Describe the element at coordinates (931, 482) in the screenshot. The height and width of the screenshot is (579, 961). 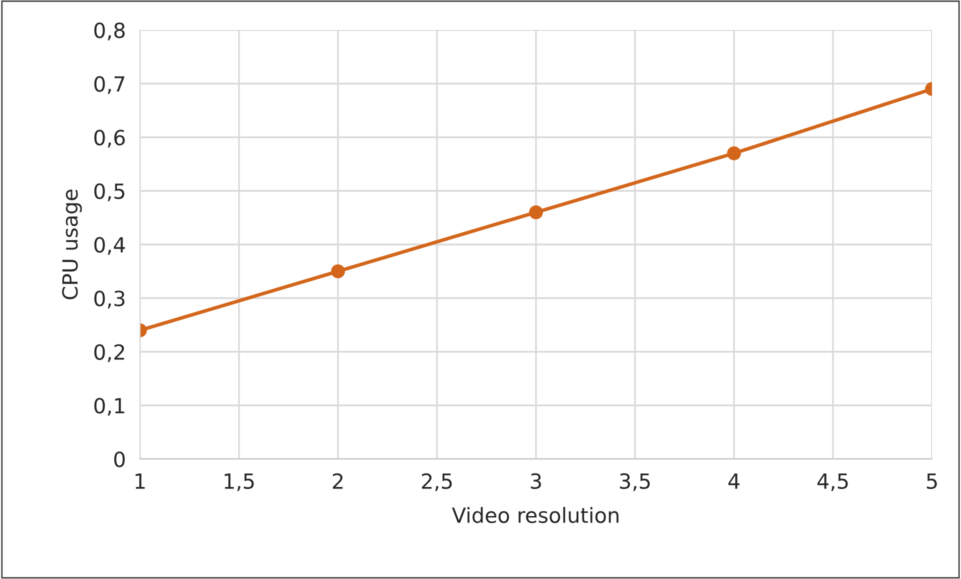
I see `x-tick-label: 5` at that location.